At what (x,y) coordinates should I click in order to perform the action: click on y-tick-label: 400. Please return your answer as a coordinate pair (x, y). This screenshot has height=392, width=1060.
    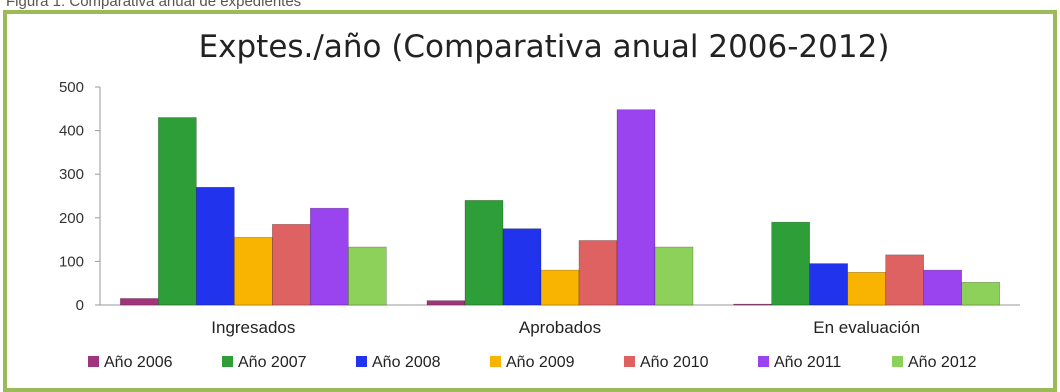
    Looking at the image, I should click on (71, 131).